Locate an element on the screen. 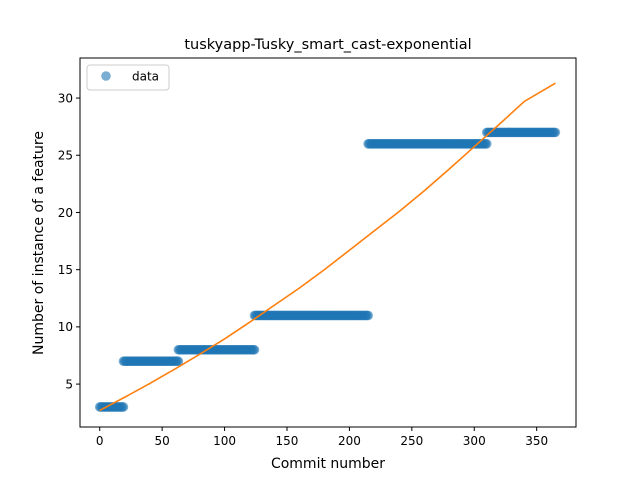  legend: data is located at coordinates (128, 77).